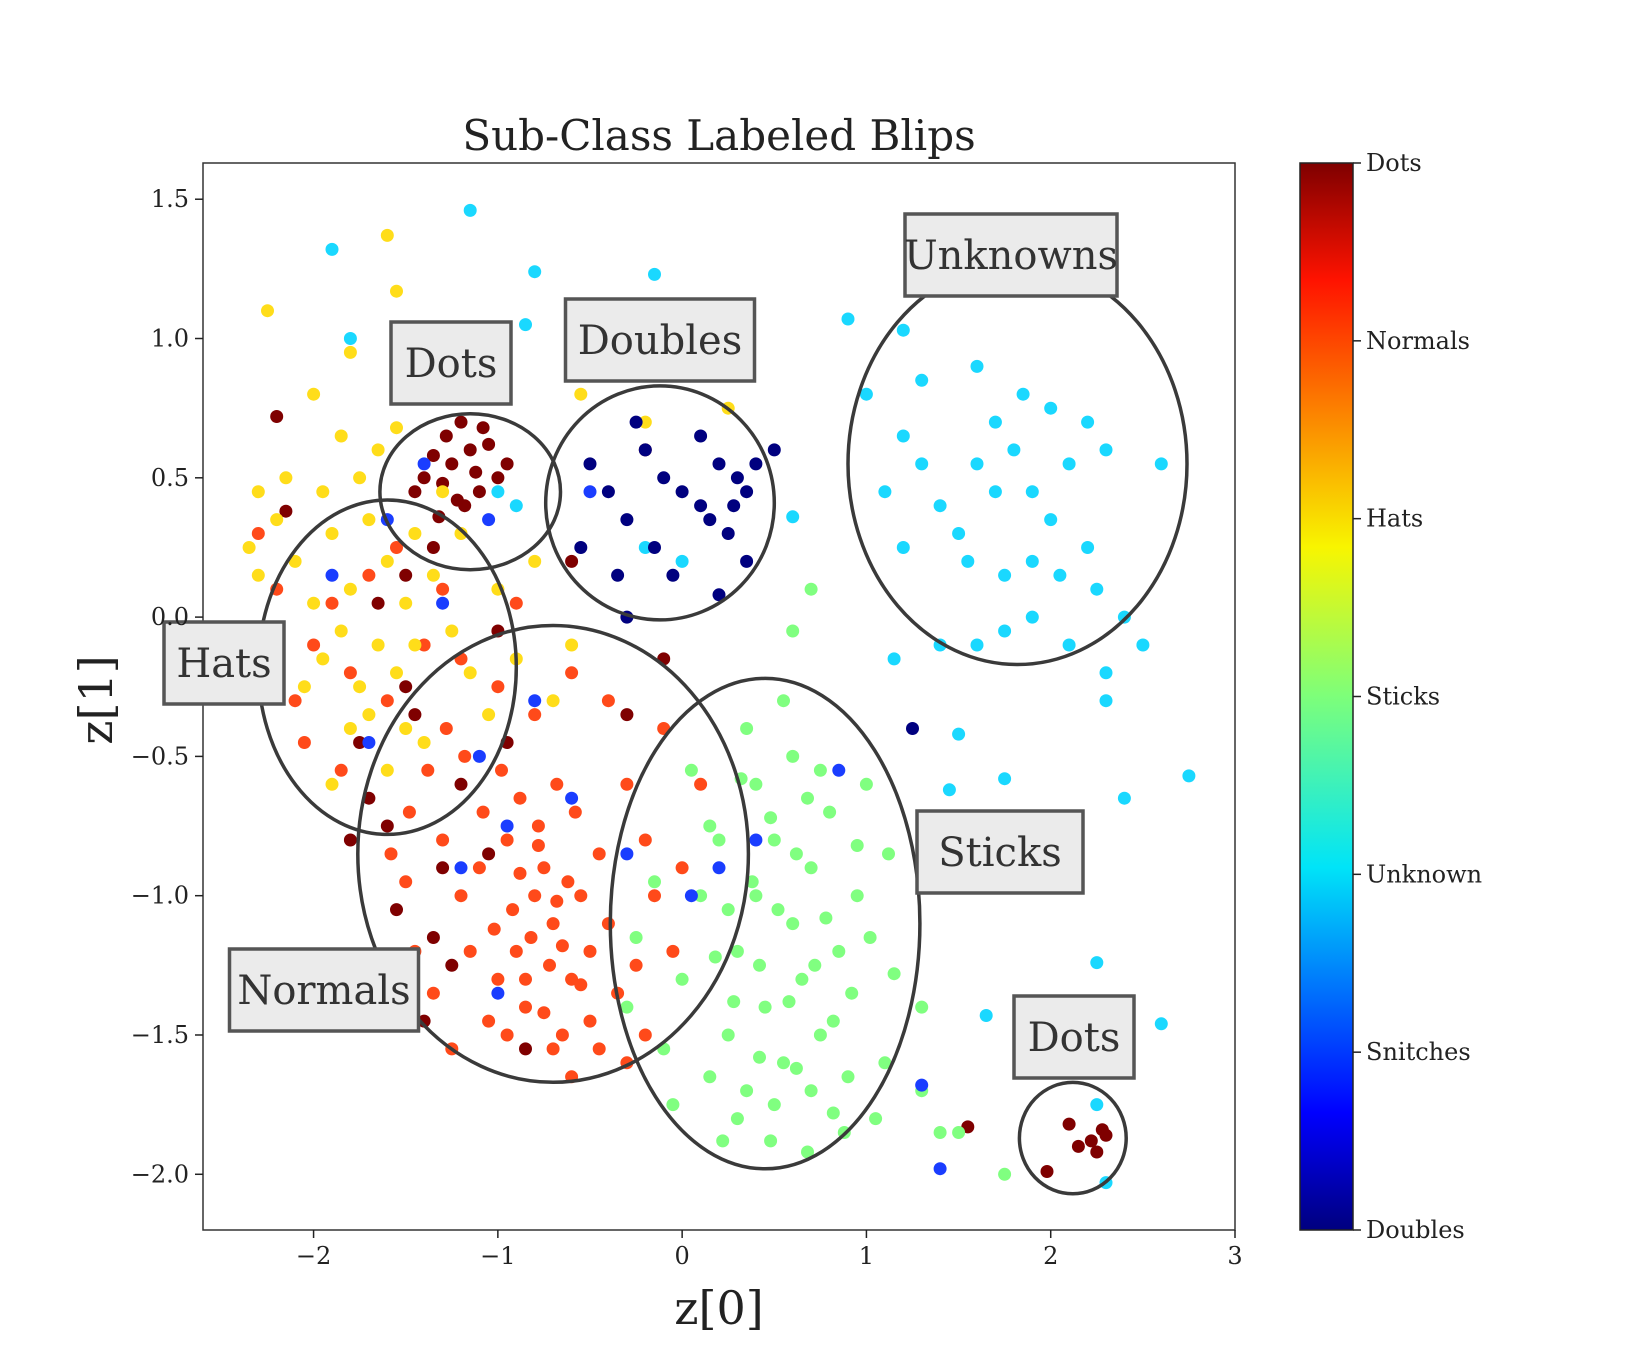  I want to click on annotation-ellipse, so click(1072, 1138).